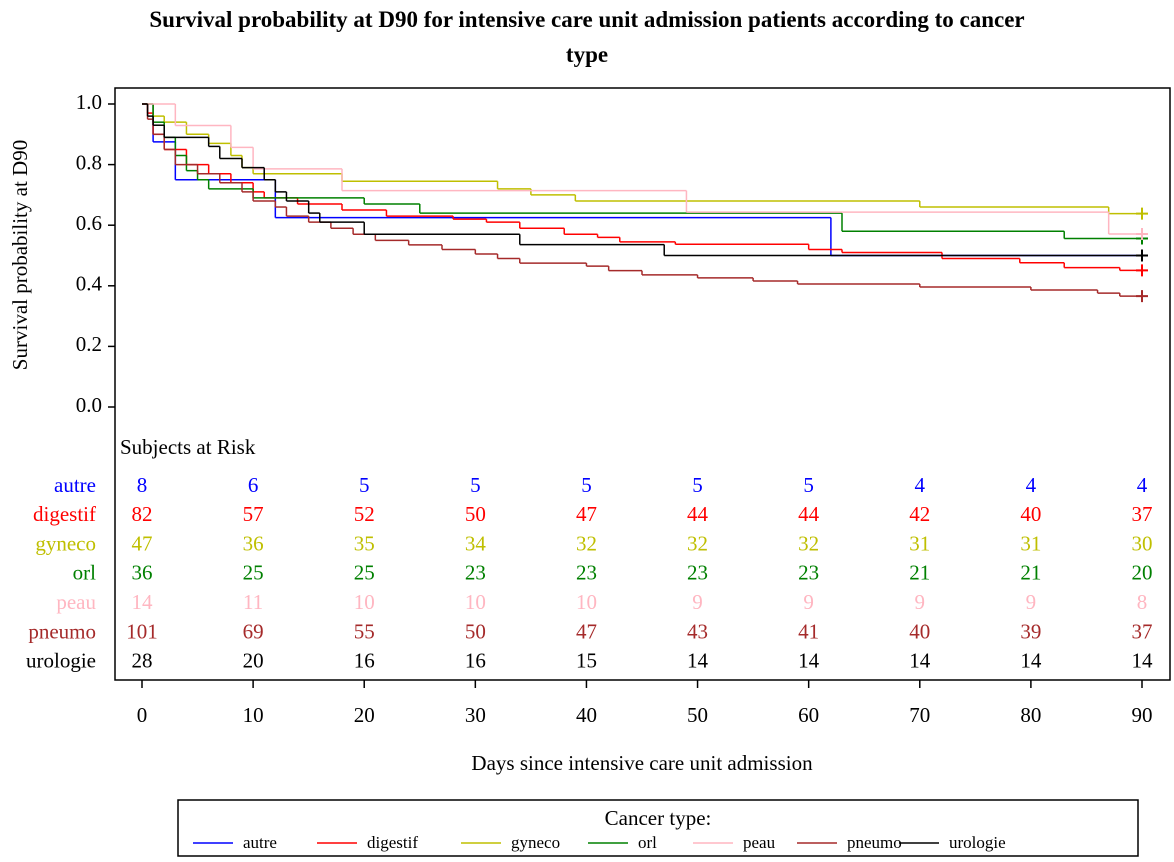 The height and width of the screenshot is (862, 1174). I want to click on legend-label: pneumo, so click(874, 842).